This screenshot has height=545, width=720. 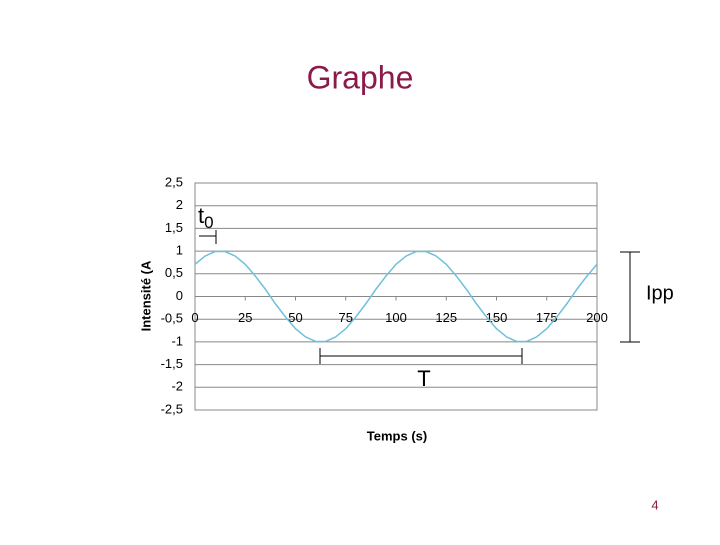 What do you see at coordinates (660, 293) in the screenshot?
I see `ipp-label: Ipp` at bounding box center [660, 293].